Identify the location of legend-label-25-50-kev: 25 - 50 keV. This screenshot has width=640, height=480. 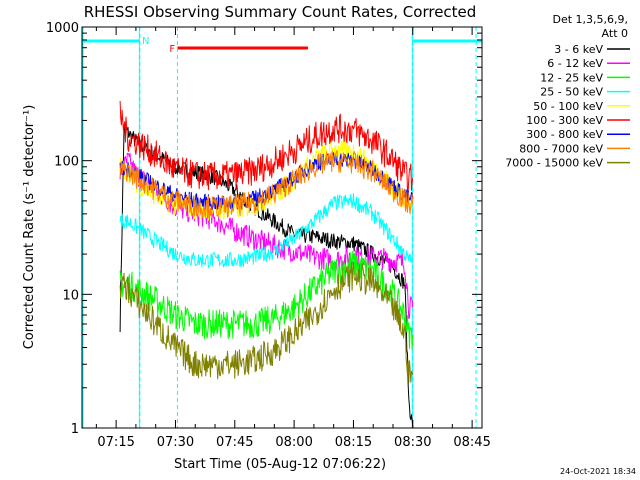
(571, 92).